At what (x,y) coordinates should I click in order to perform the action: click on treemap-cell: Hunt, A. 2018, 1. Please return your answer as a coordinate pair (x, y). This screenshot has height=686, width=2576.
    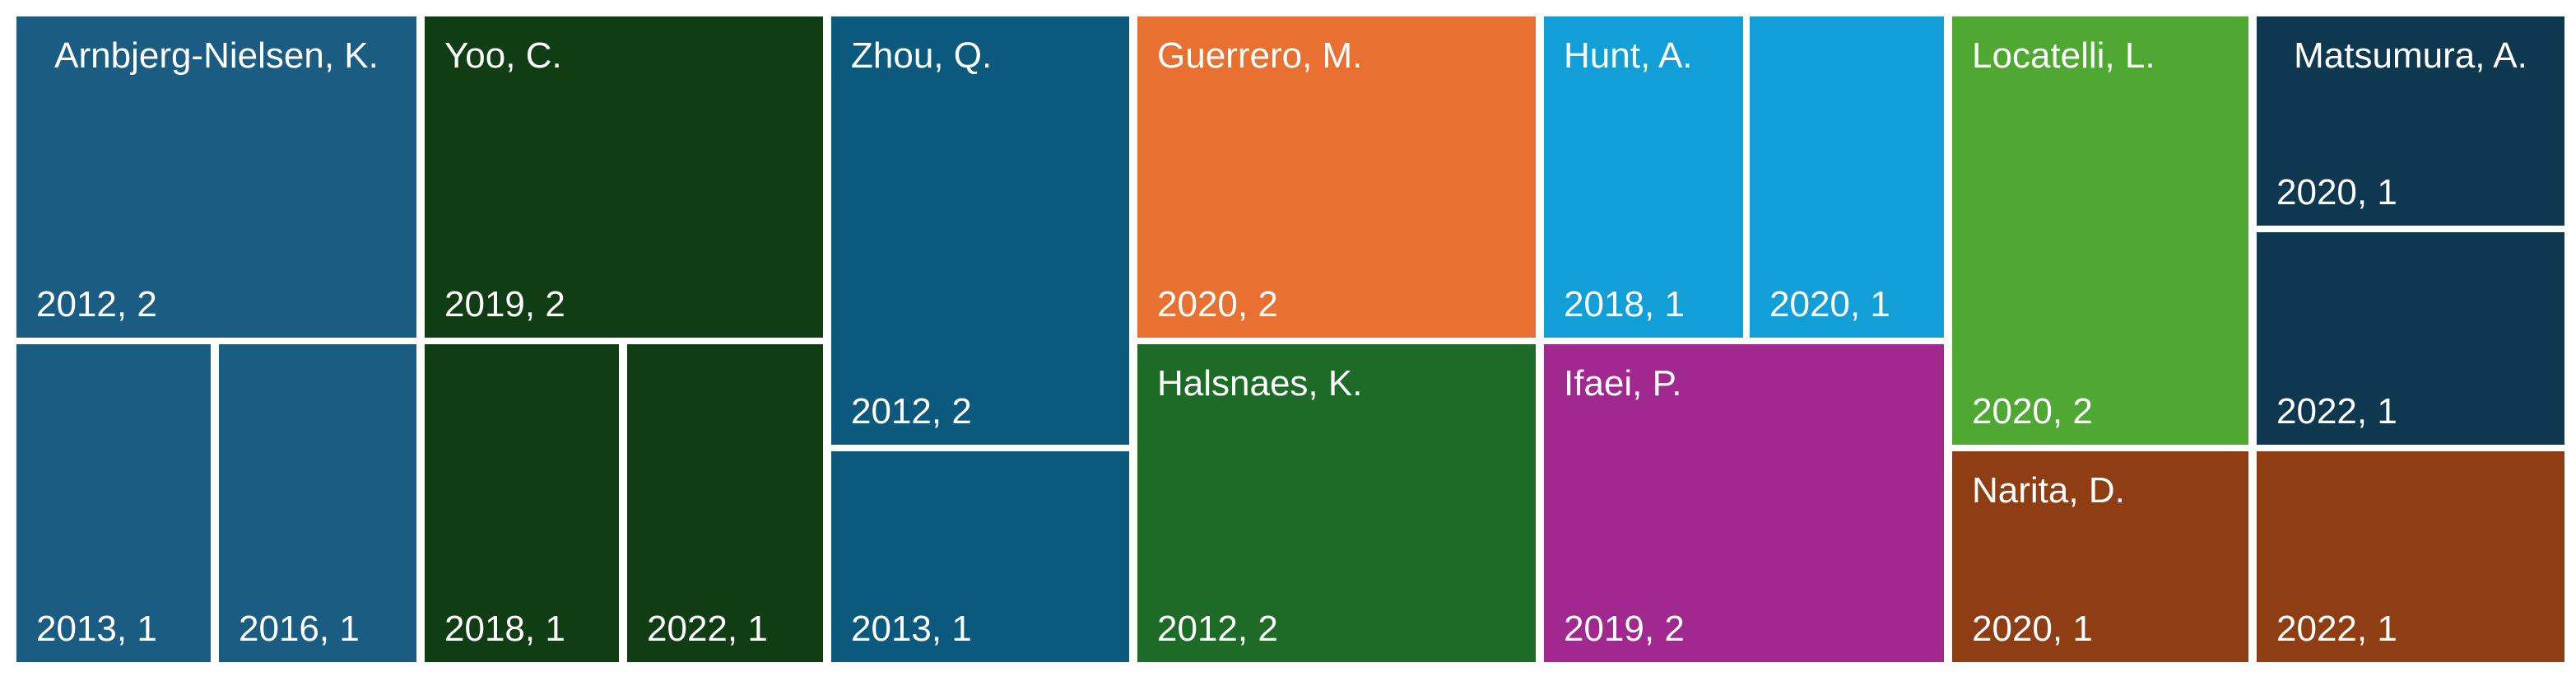
    Looking at the image, I should click on (1643, 177).